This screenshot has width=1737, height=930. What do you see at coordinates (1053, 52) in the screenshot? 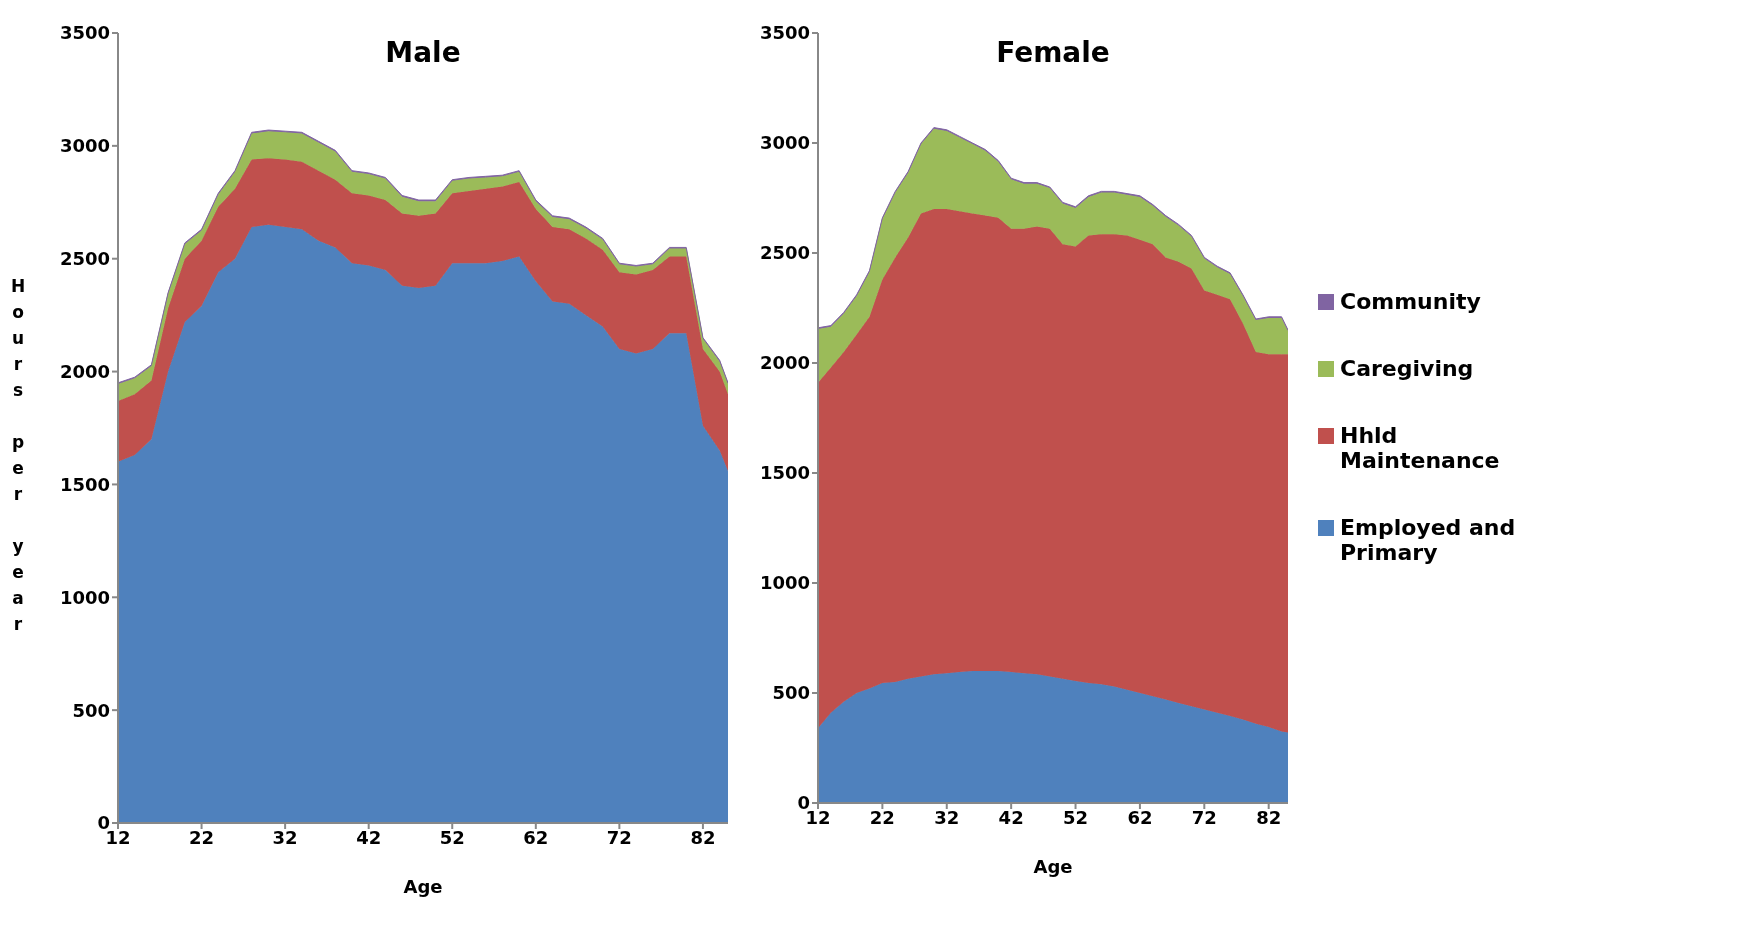
I see `chart-title: Female` at bounding box center [1053, 52].